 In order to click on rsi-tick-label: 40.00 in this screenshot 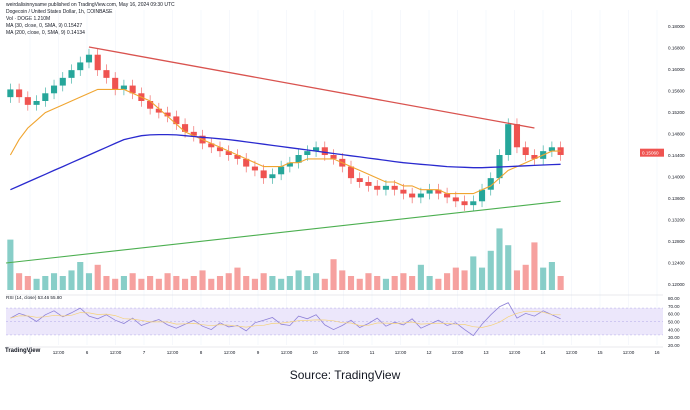, I will do `click(674, 329)`.